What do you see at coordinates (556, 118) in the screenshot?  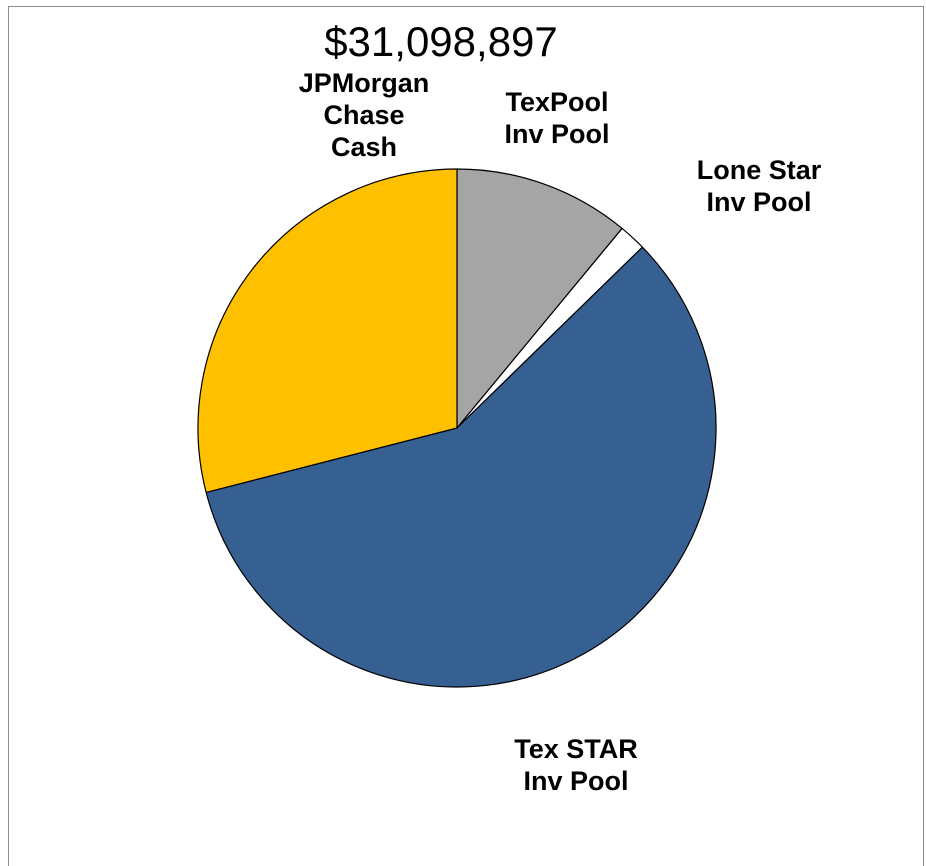 I see `slice-label-texpool-inv-pool: TexPool Inv Pool` at bounding box center [556, 118].